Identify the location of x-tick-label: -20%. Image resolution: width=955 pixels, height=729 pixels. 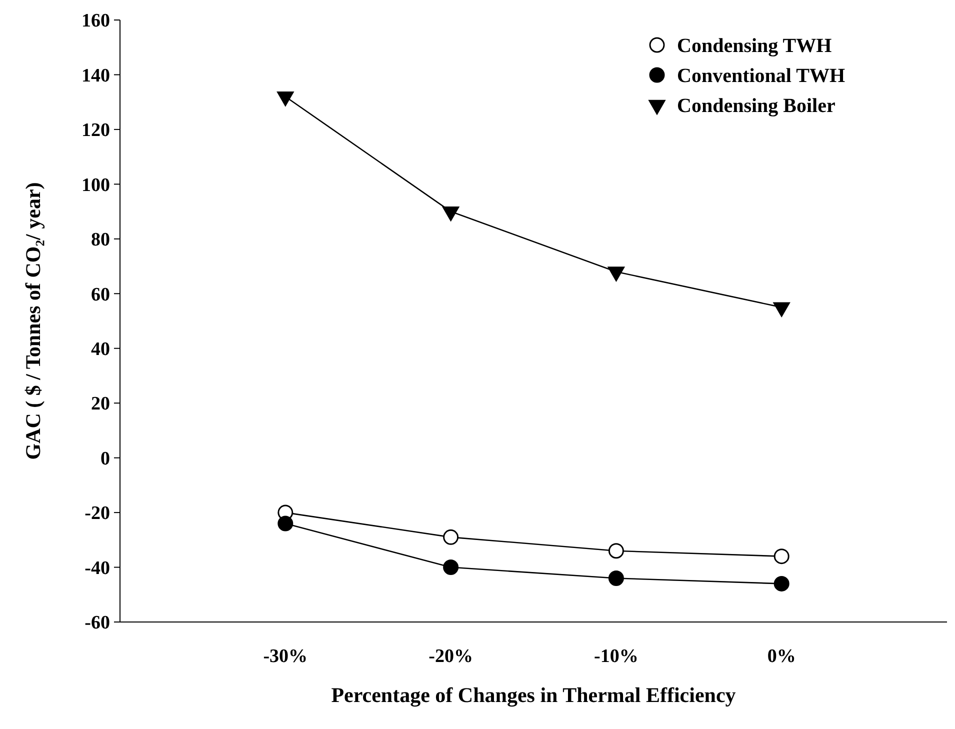
(450, 656).